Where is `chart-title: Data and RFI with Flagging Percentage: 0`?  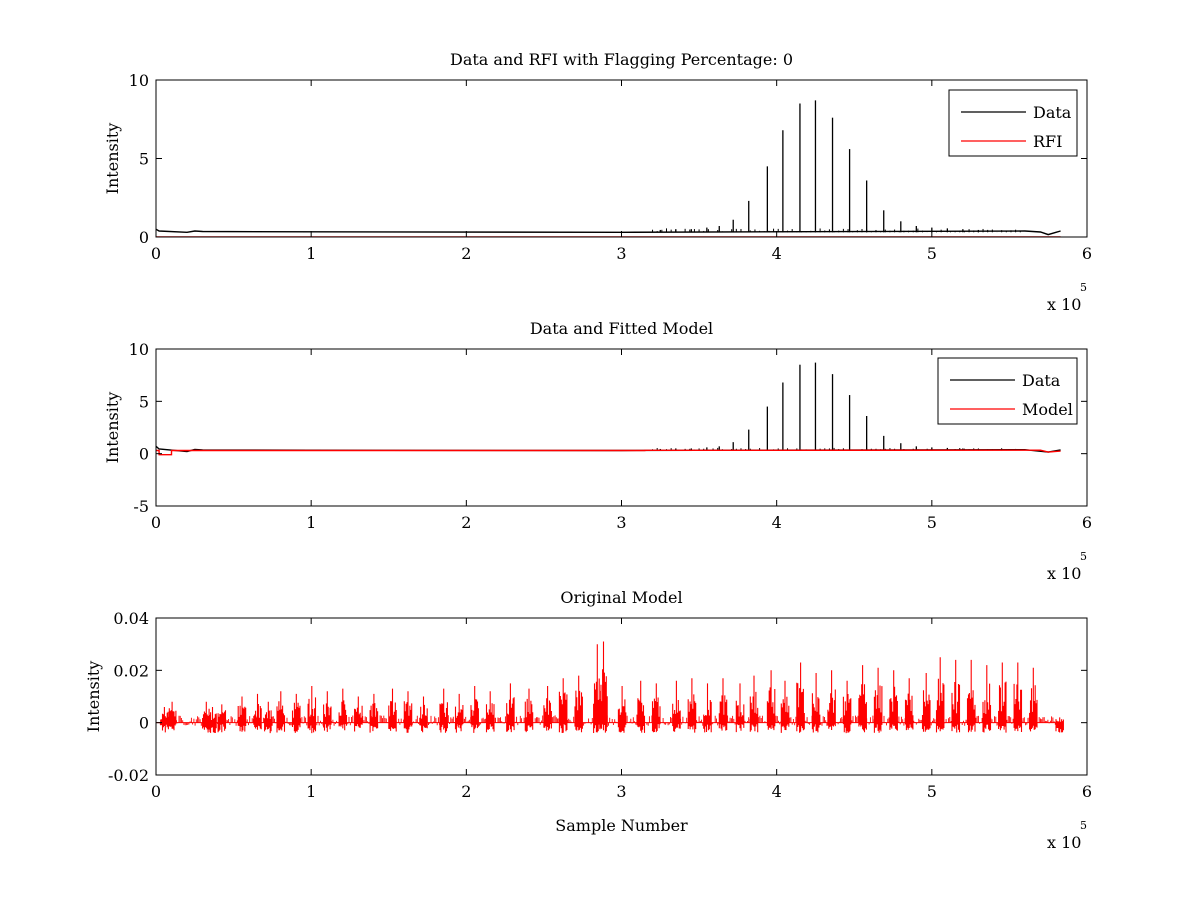
chart-title: Data and RFI with Flagging Percentage: 0 is located at coordinates (621, 59).